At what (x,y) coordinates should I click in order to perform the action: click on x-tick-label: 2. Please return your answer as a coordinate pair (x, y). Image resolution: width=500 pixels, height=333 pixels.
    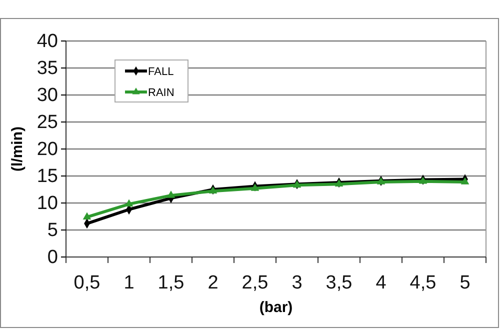
    Looking at the image, I should click on (213, 283).